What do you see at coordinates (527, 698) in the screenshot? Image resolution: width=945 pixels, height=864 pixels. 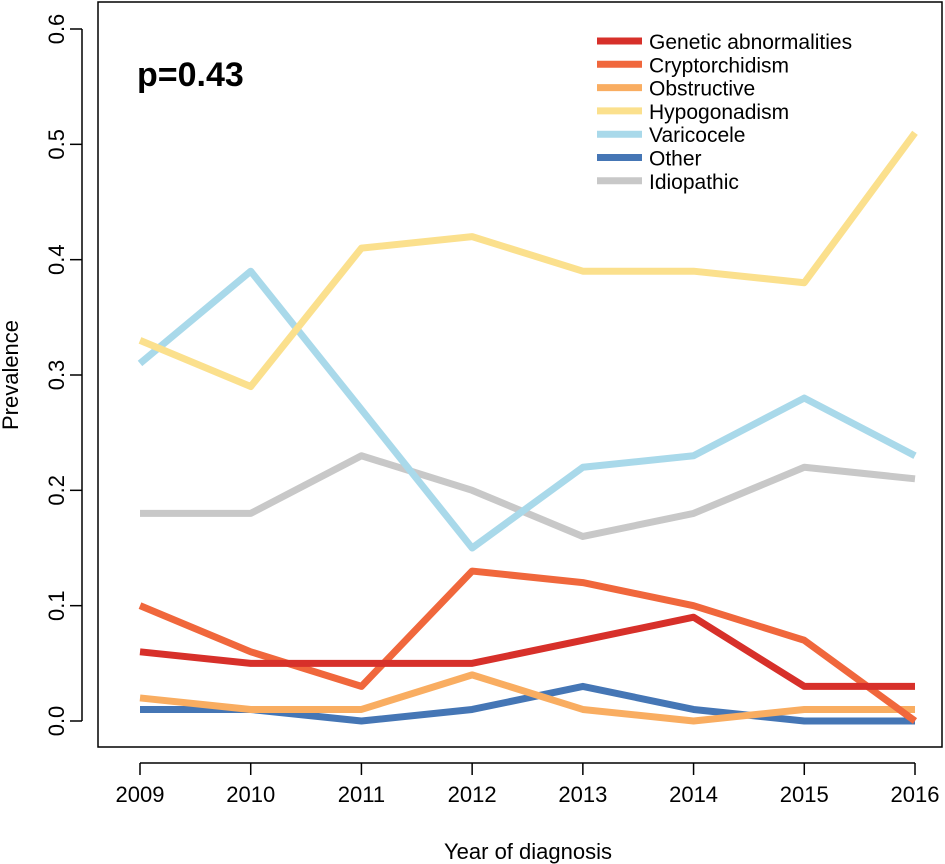 I see `series-line-obstructive` at bounding box center [527, 698].